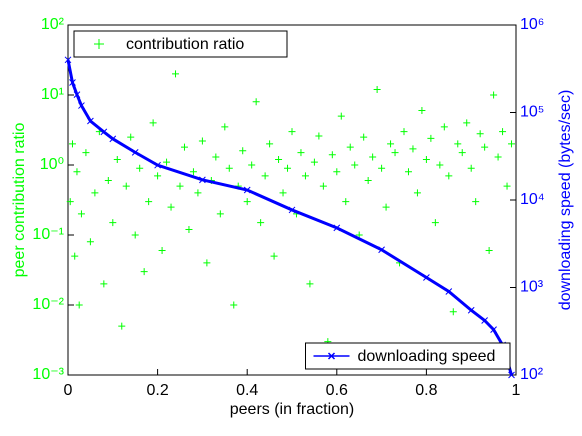 The width and height of the screenshot is (582, 436). Describe the element at coordinates (157, 390) in the screenshot. I see `x-tick-label: 0.2` at that location.